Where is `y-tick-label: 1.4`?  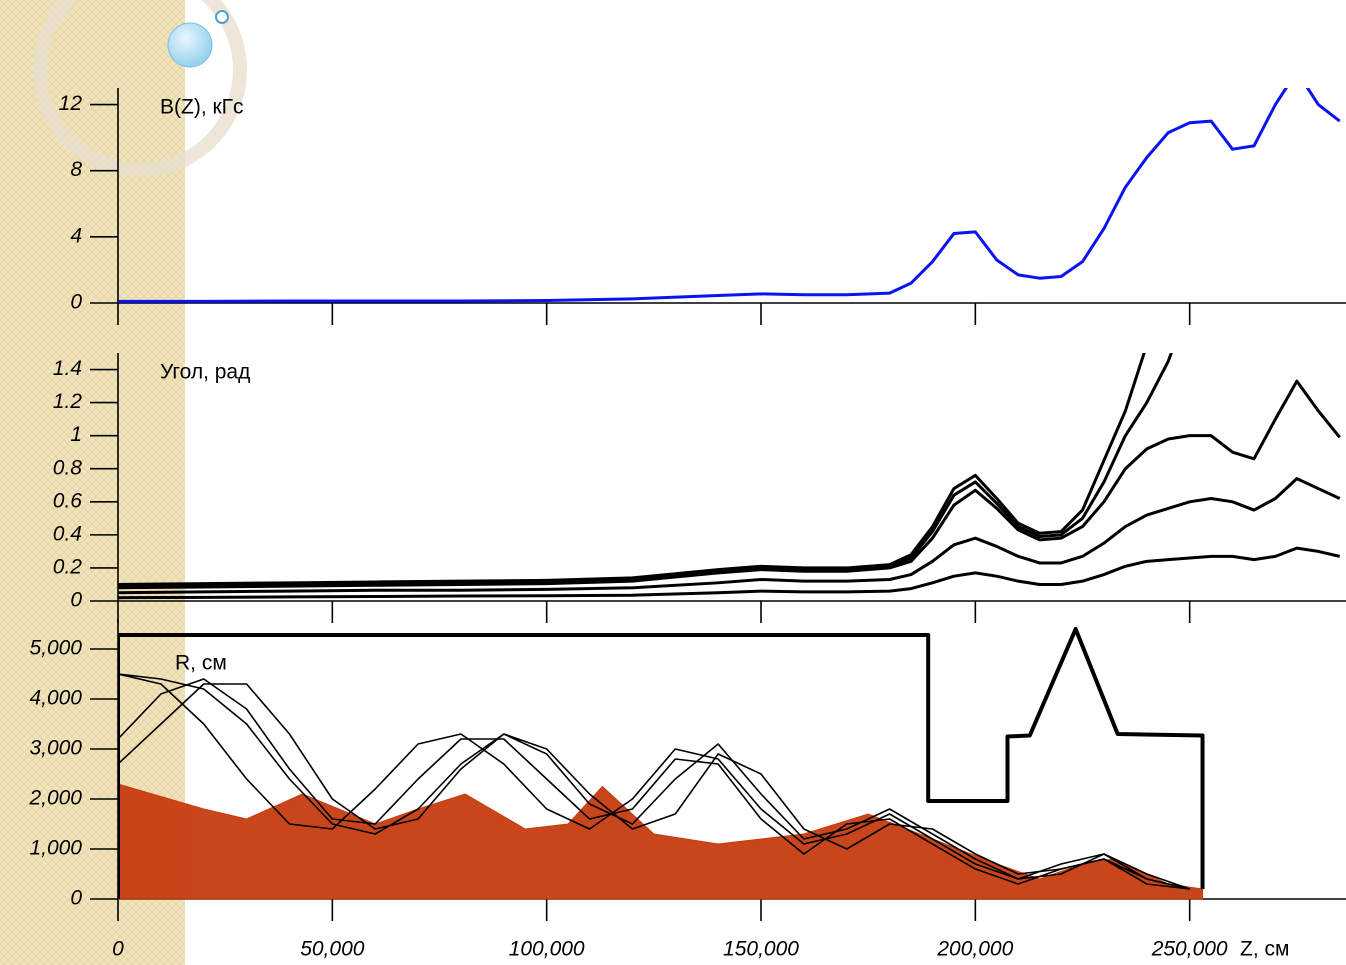 y-tick-label: 1.4 is located at coordinates (67, 368).